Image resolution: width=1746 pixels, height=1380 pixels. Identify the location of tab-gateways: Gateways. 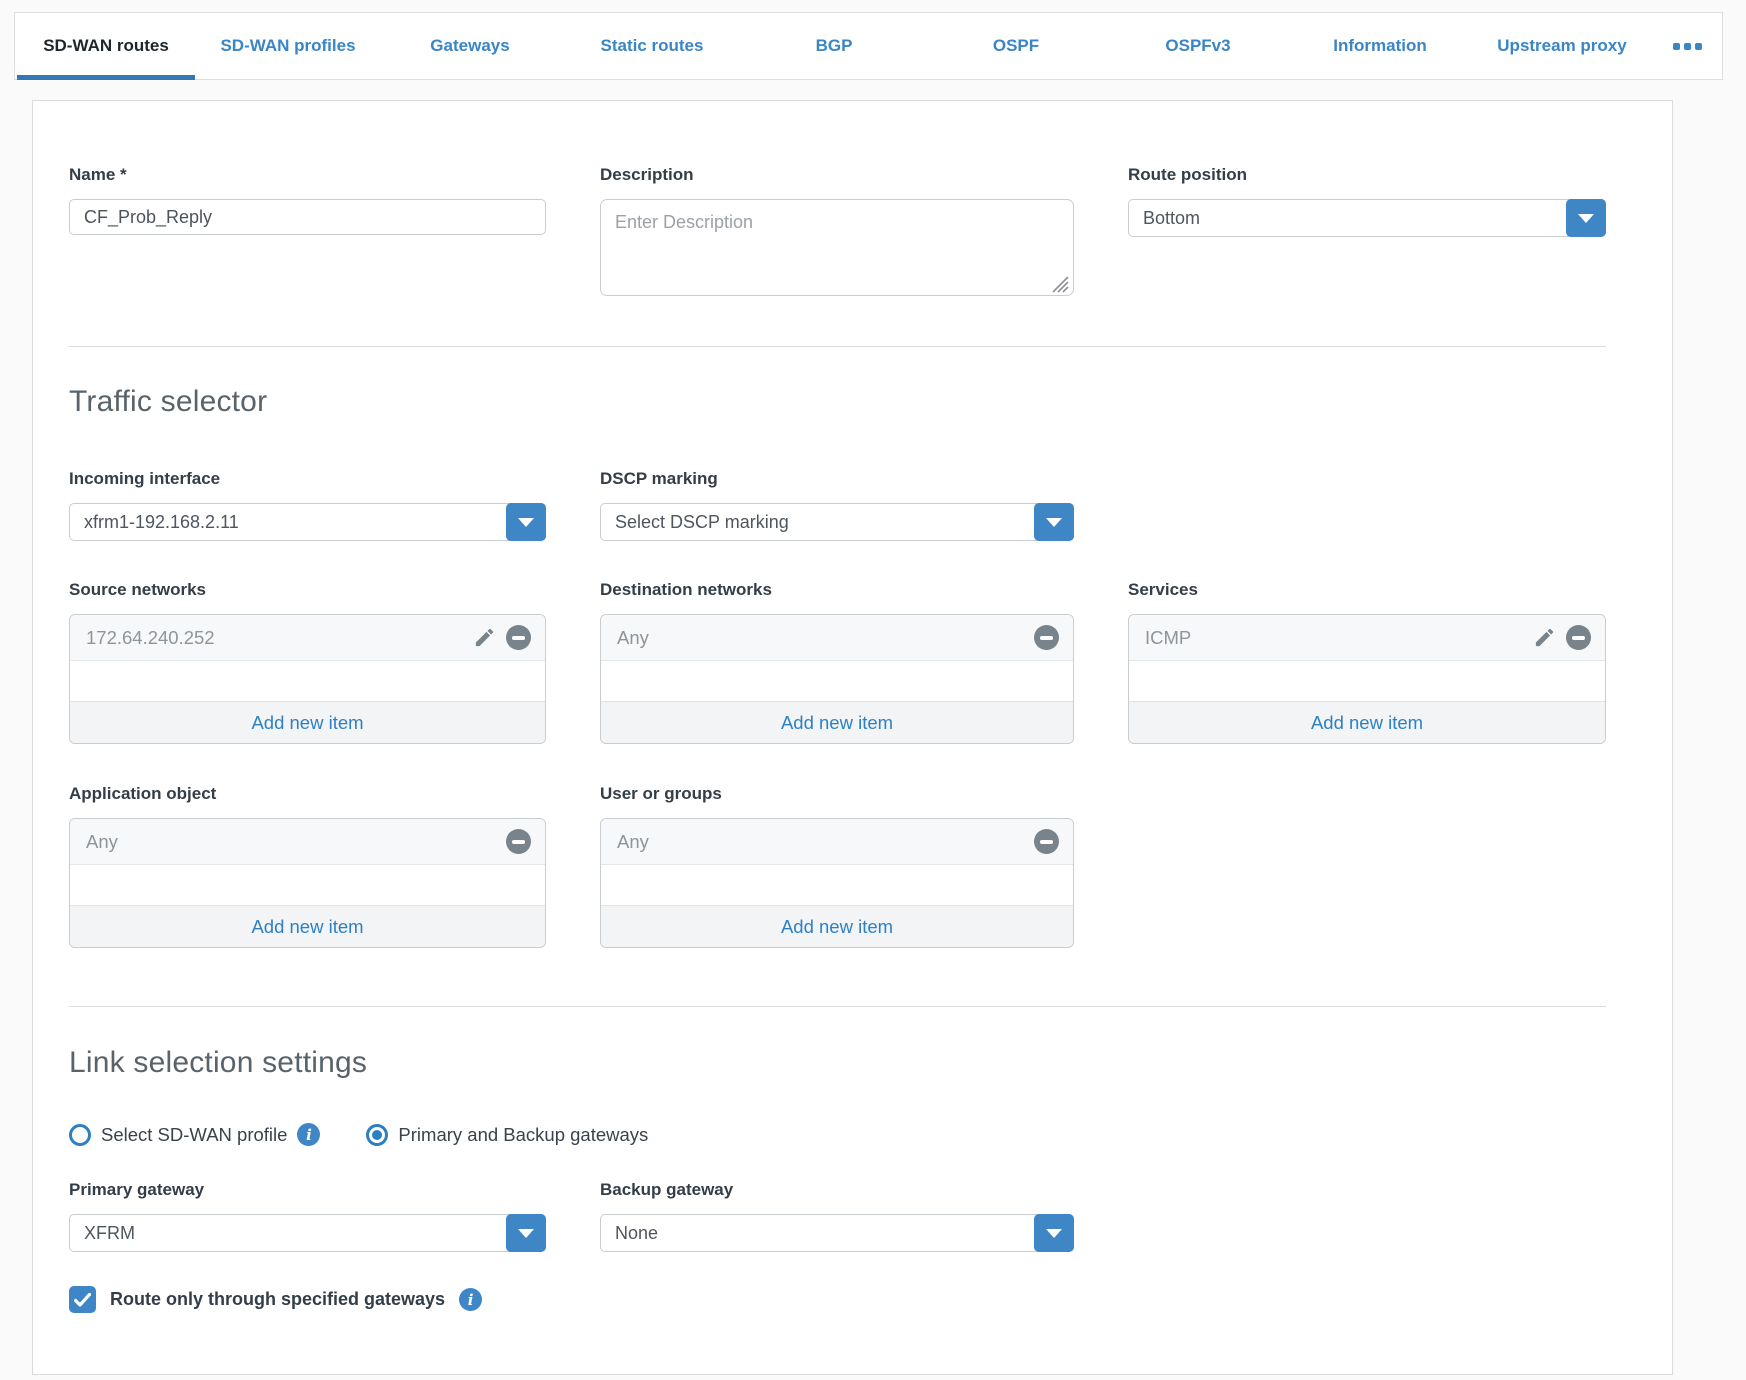
(470, 46).